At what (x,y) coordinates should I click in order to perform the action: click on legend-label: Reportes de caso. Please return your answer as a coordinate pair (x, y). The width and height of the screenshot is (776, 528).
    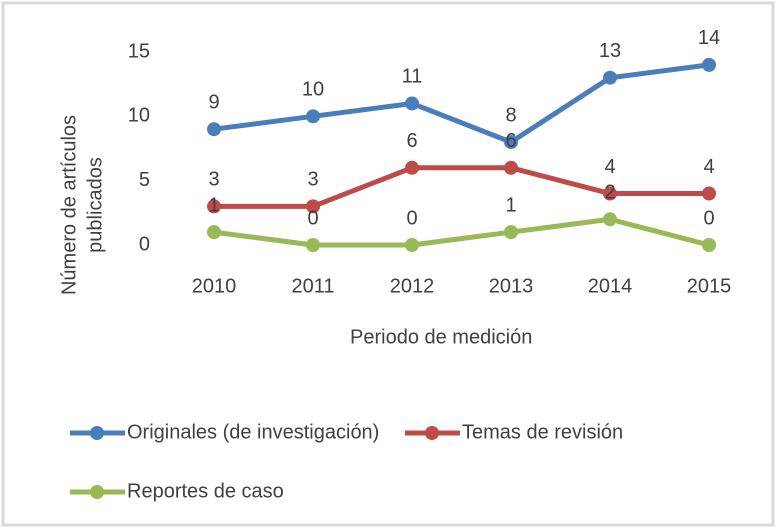
    Looking at the image, I should click on (205, 491).